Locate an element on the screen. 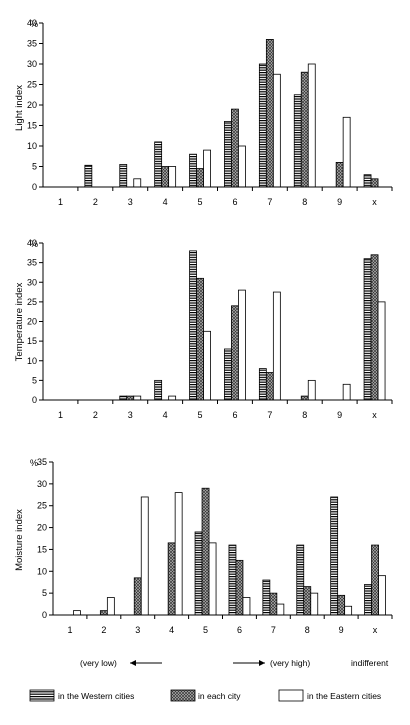 The image size is (410, 725). panel3-bar-western-x is located at coordinates (368, 600).